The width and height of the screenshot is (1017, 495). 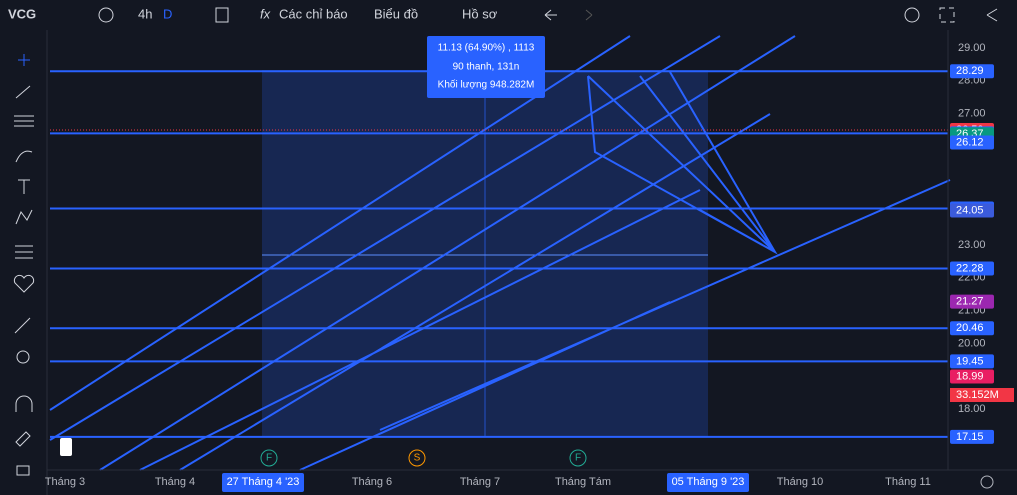 I want to click on price-badge-label: 21.27, so click(x=970, y=302).